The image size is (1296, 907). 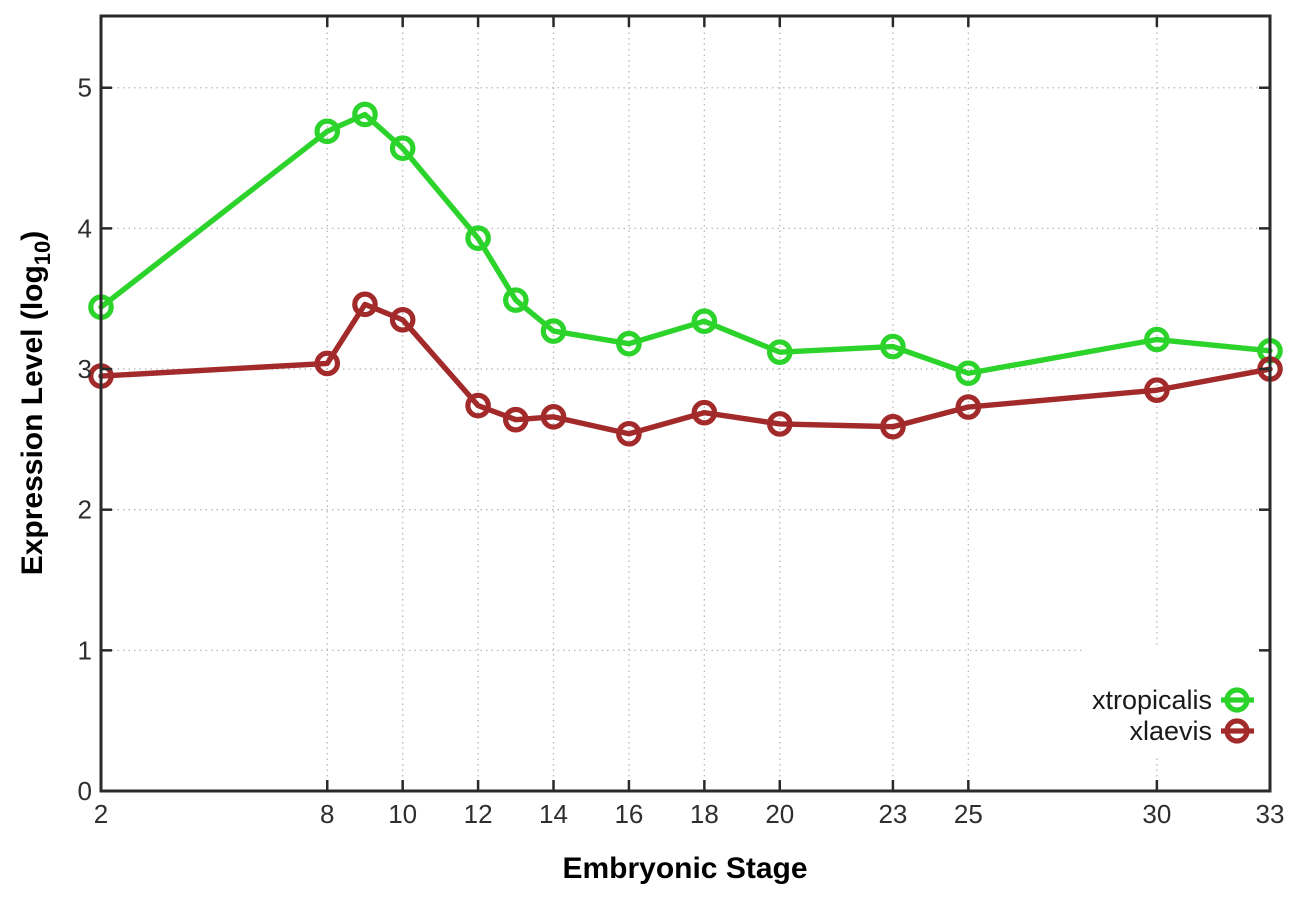 I want to click on x-tick-label: 10, so click(x=402, y=814).